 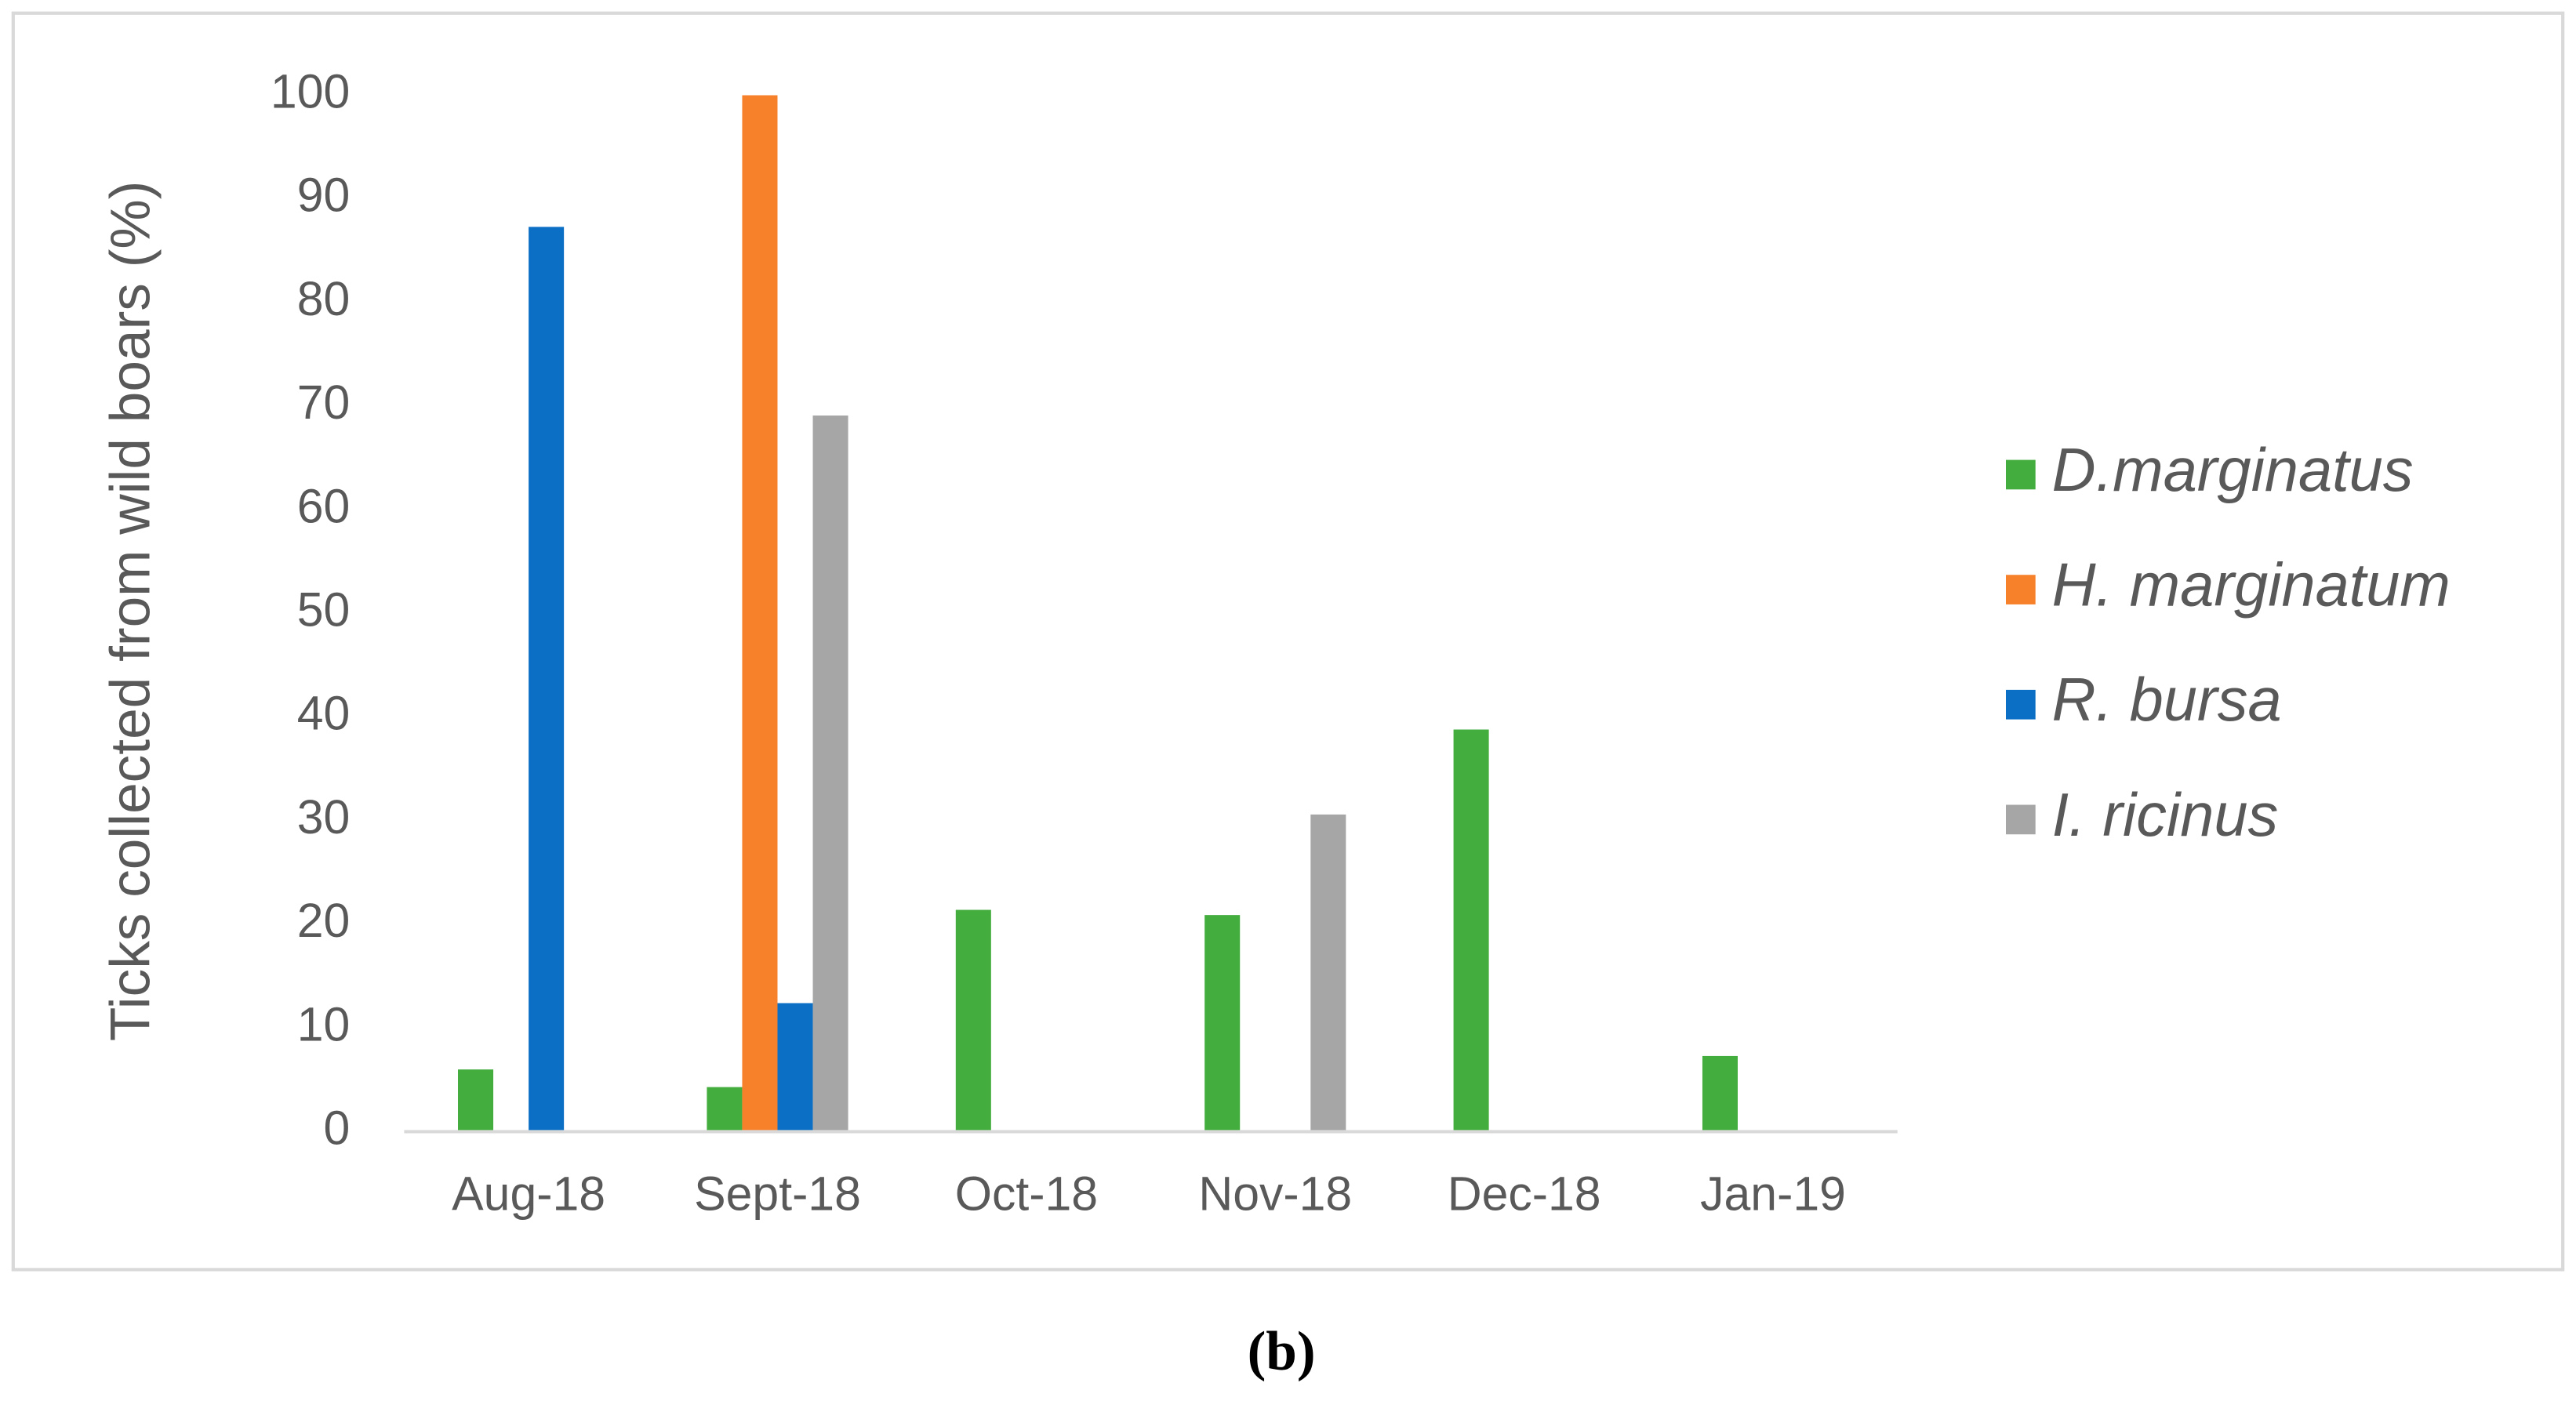 What do you see at coordinates (2165, 815) in the screenshot?
I see `legend-label: I. ricinus` at bounding box center [2165, 815].